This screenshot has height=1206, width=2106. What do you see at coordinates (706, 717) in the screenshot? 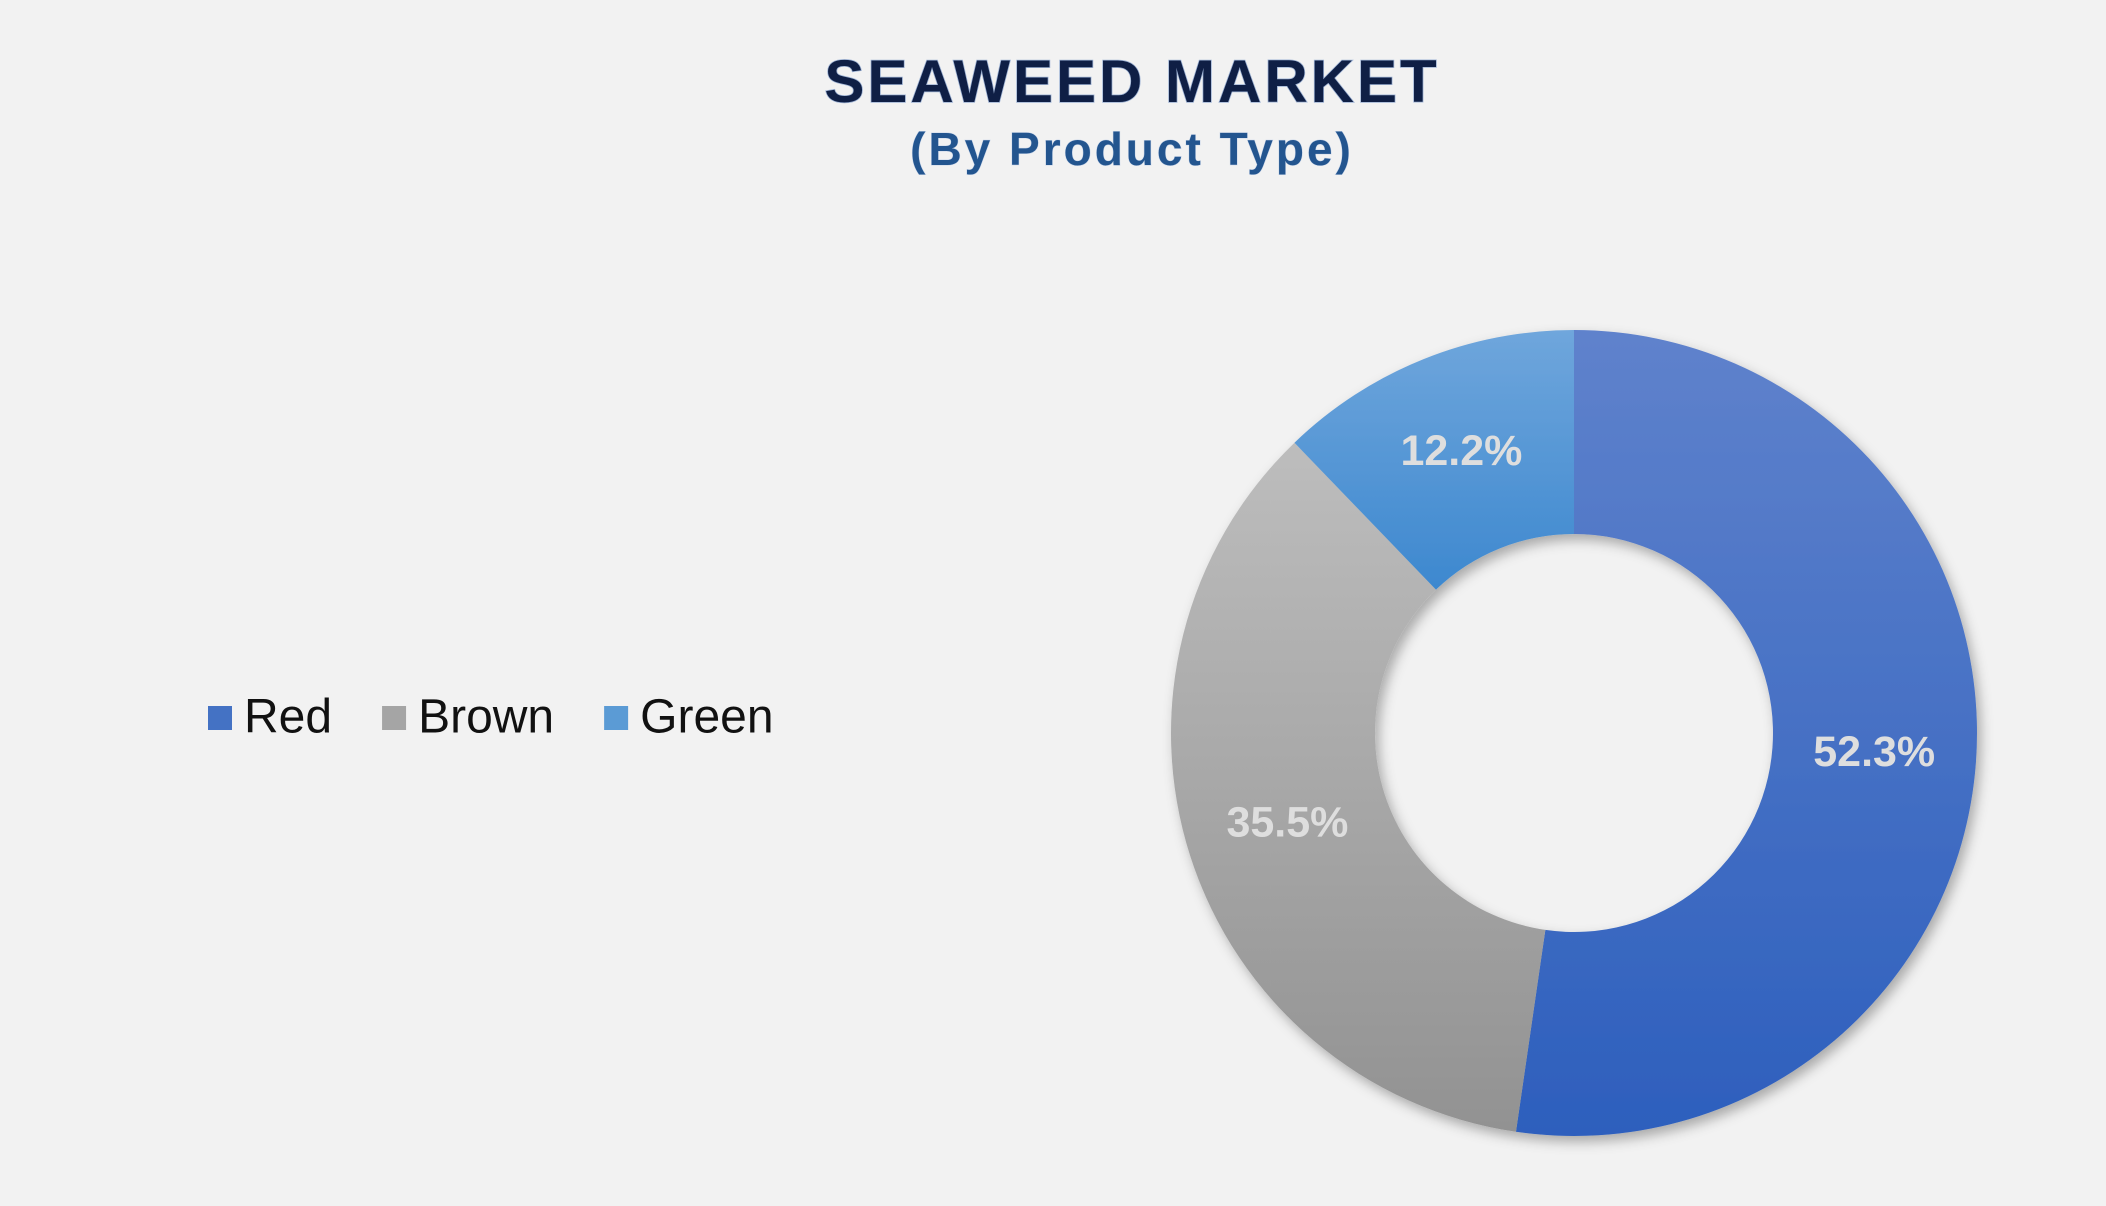
I see `legend-text: Green` at bounding box center [706, 717].